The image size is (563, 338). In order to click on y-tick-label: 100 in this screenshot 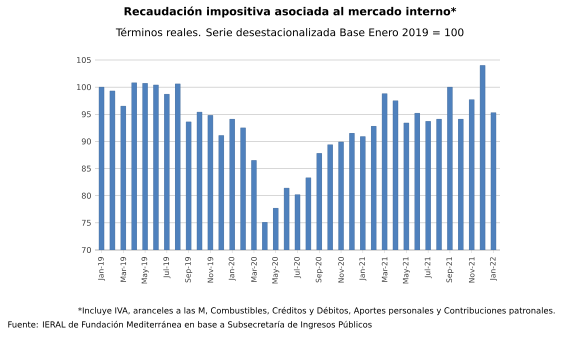, I will do `click(84, 87)`.